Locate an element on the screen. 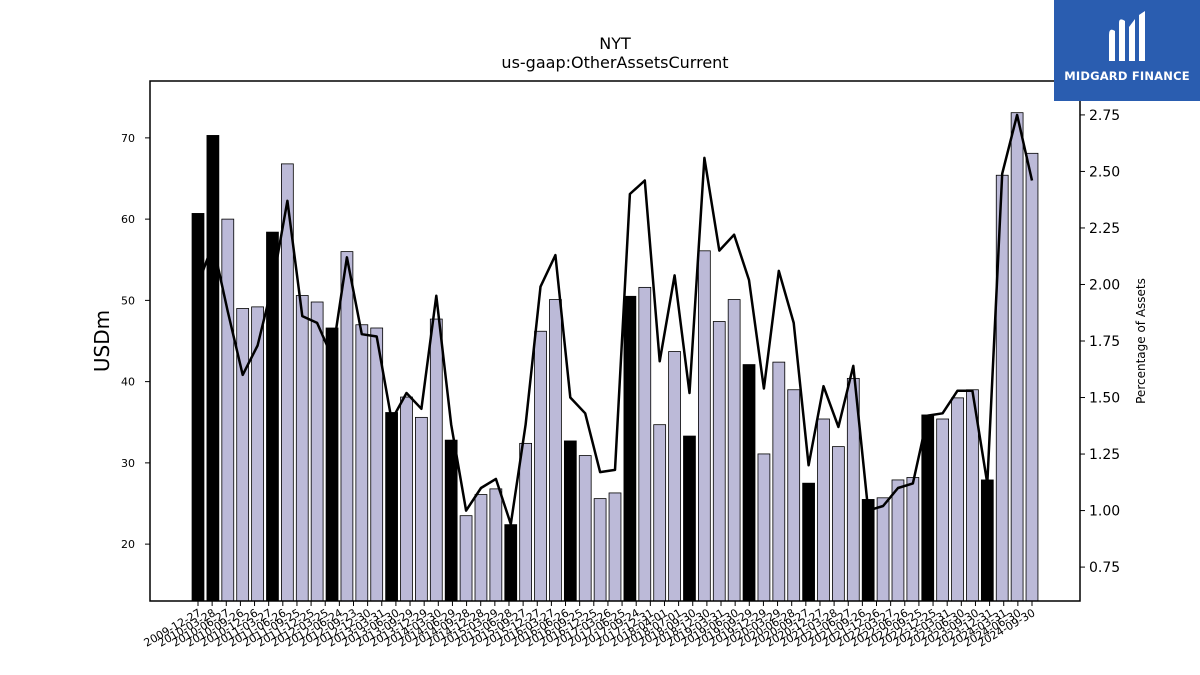  y2-tick-label: 2.75 is located at coordinates (1104, 116).